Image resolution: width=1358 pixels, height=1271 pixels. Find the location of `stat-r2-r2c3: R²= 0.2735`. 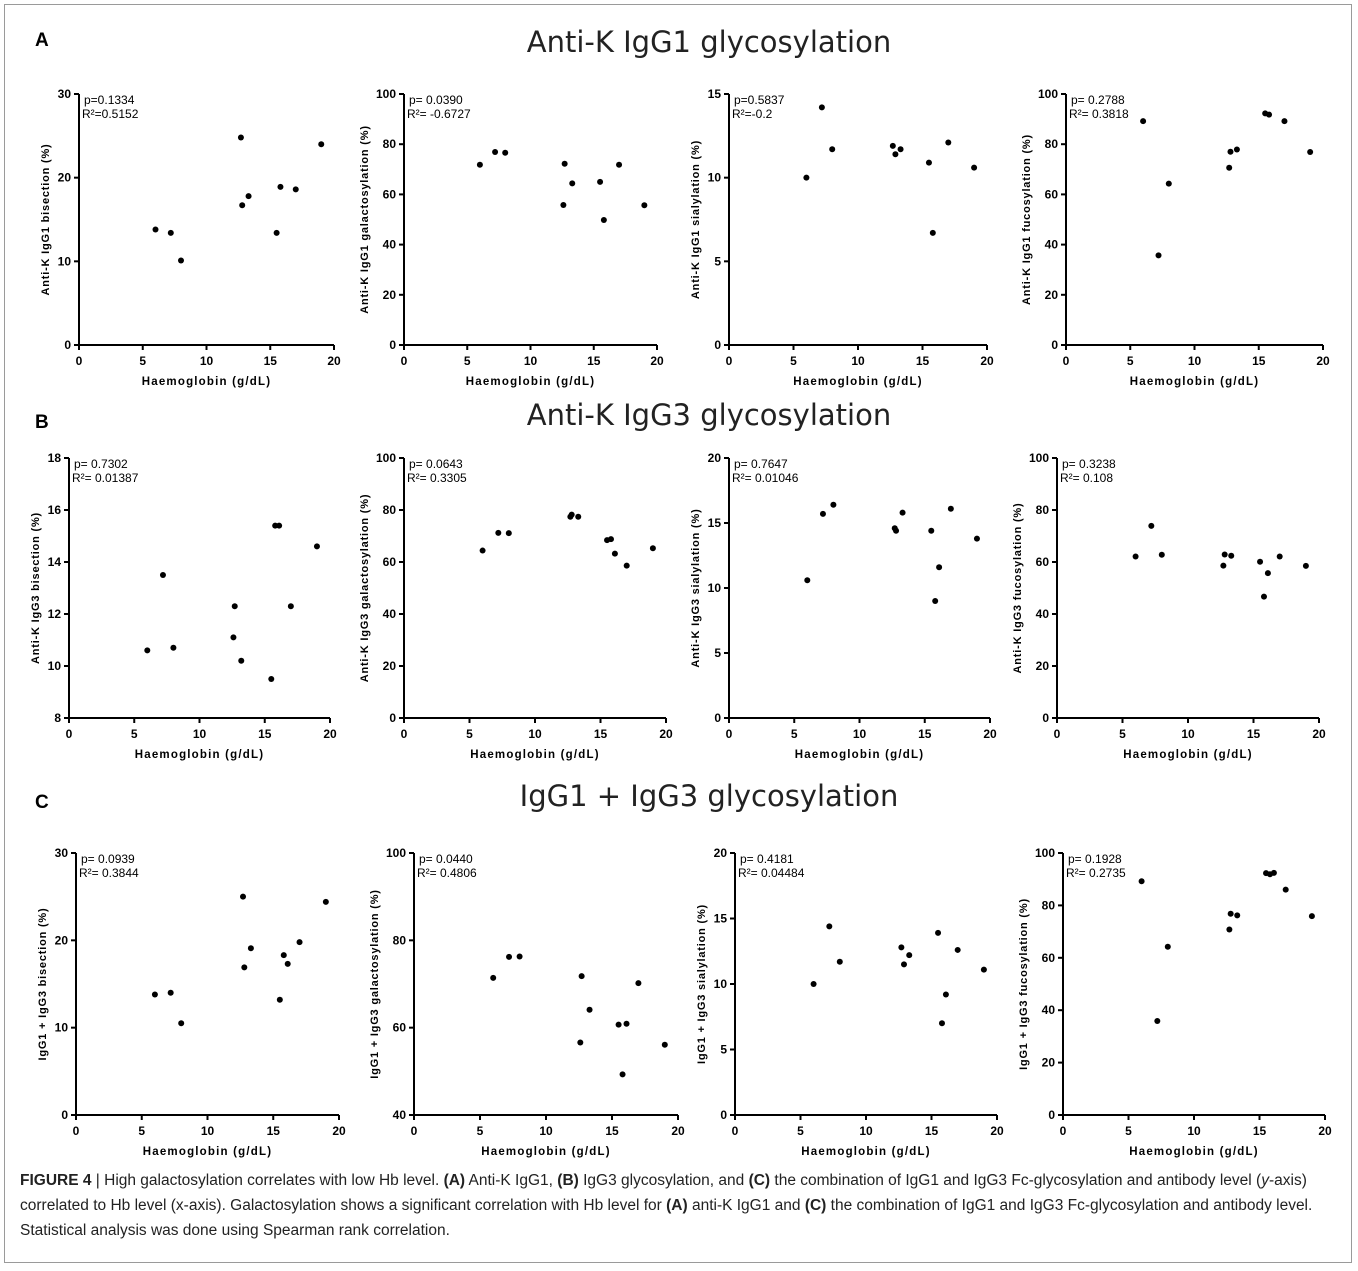

stat-r2-r2c3: R²= 0.2735 is located at coordinates (1096, 873).